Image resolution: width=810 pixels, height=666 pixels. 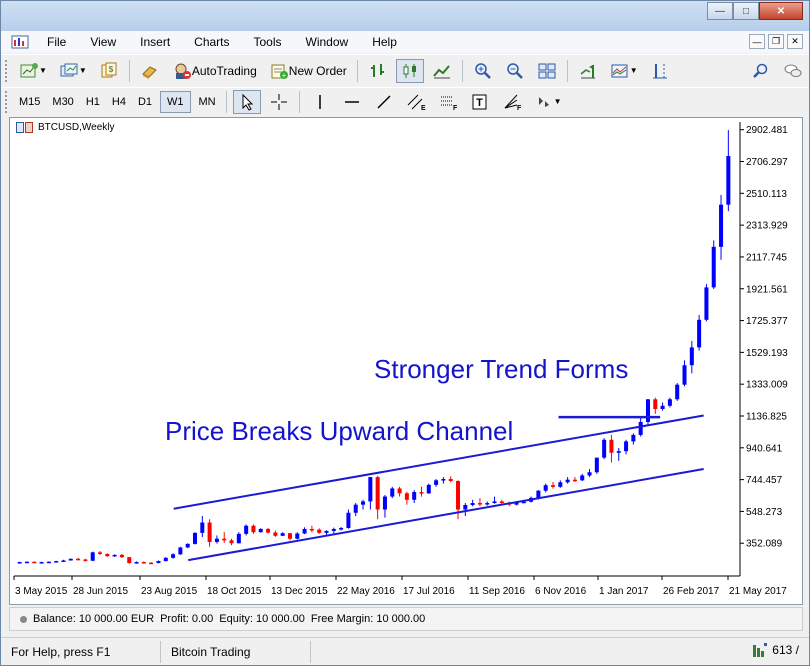 What do you see at coordinates (212, 42) in the screenshot?
I see `menu-charts: Charts` at bounding box center [212, 42].